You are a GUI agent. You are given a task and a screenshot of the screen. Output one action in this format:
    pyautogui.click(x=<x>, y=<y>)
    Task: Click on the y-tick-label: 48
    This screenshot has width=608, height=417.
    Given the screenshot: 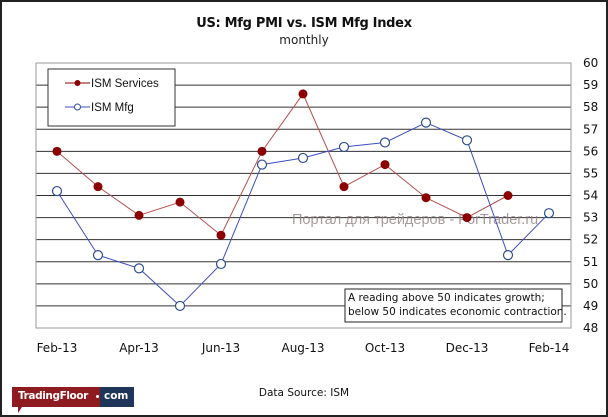 What is the action you would take?
    pyautogui.click(x=590, y=328)
    